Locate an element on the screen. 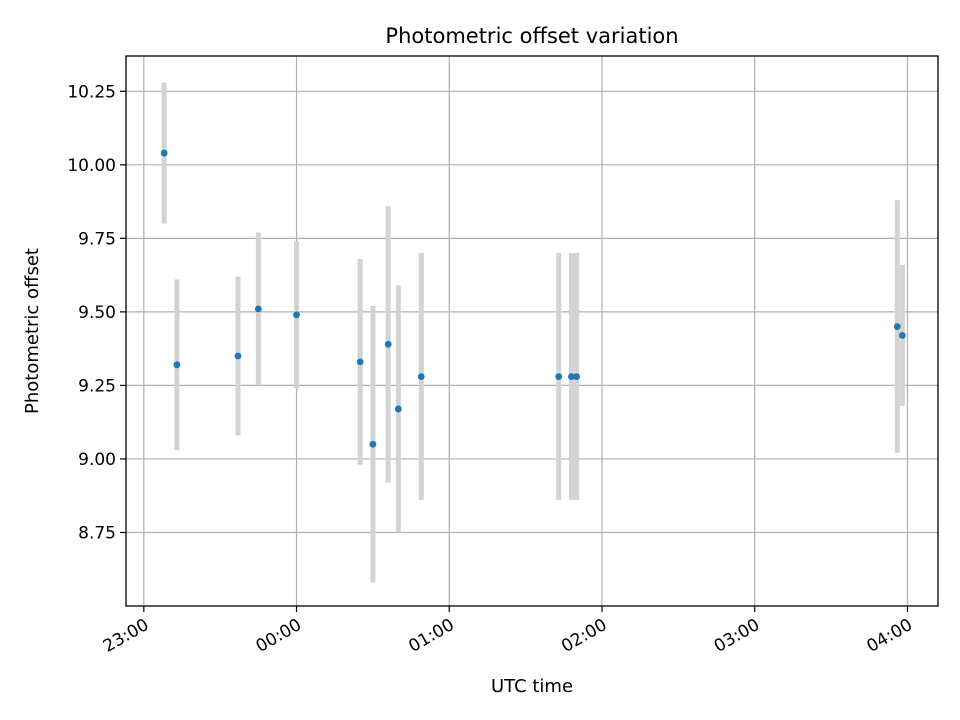  chart-title: Photometric offset variation is located at coordinates (531, 36).